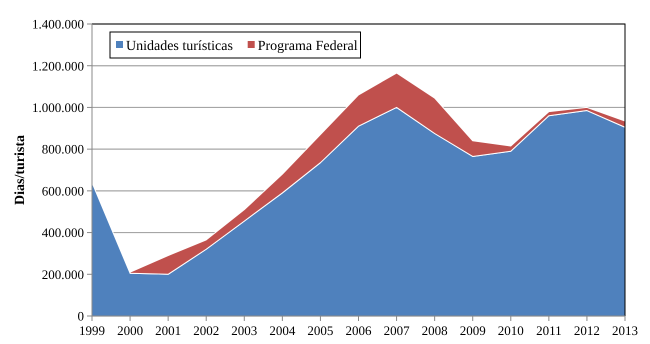 This screenshot has height=344, width=650. Describe the element at coordinates (359, 330) in the screenshot. I see `x-tick-label: 2006` at that location.